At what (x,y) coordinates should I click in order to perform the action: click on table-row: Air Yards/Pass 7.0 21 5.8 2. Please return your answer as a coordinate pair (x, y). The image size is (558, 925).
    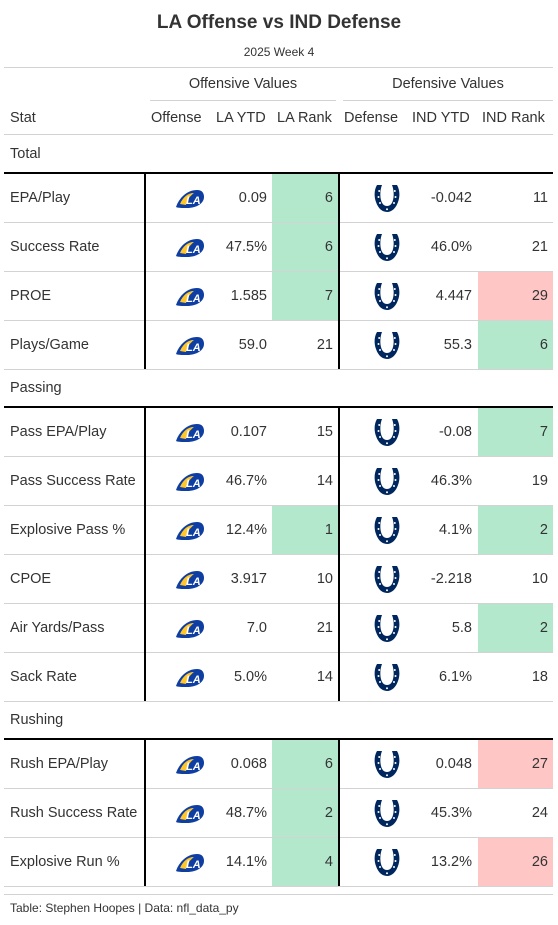
    Looking at the image, I should click on (278, 628).